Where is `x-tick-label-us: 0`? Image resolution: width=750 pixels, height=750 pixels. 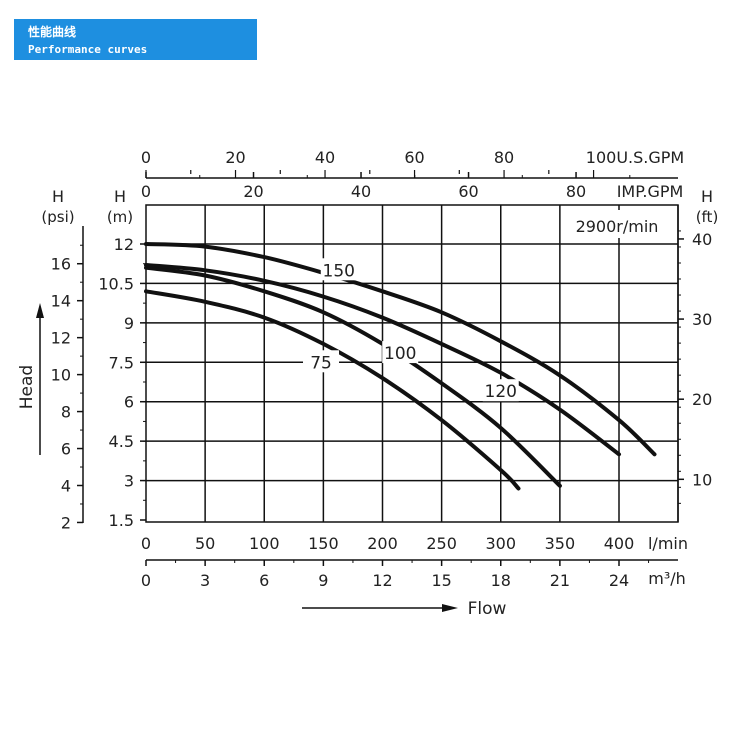
x-tick-label-us: 0 is located at coordinates (146, 157).